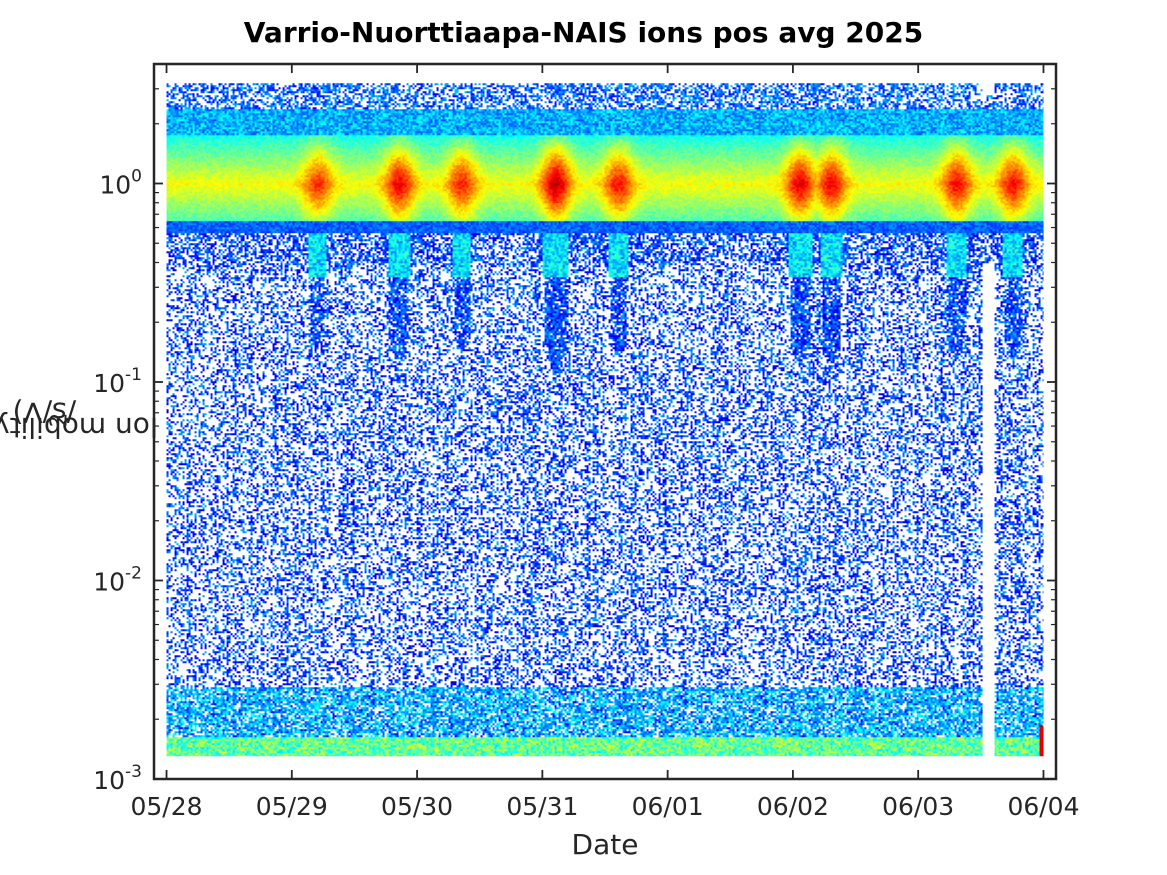  What do you see at coordinates (117, 778) in the screenshot?
I see `y-tick-label: 10⁻³` at bounding box center [117, 778].